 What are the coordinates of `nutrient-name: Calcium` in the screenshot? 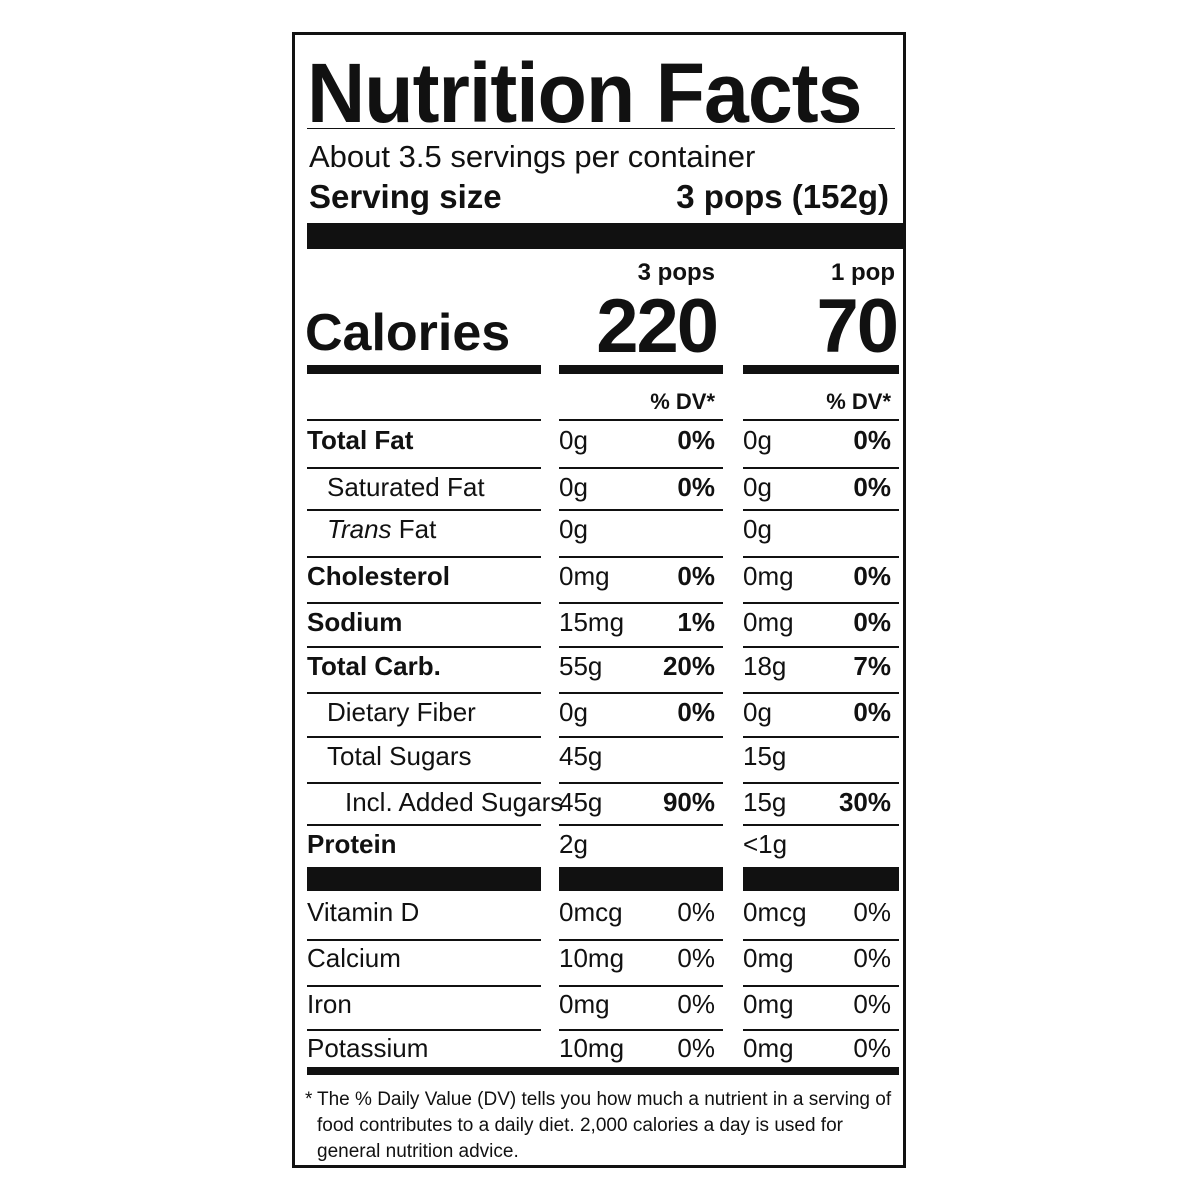 It's located at (354, 958).